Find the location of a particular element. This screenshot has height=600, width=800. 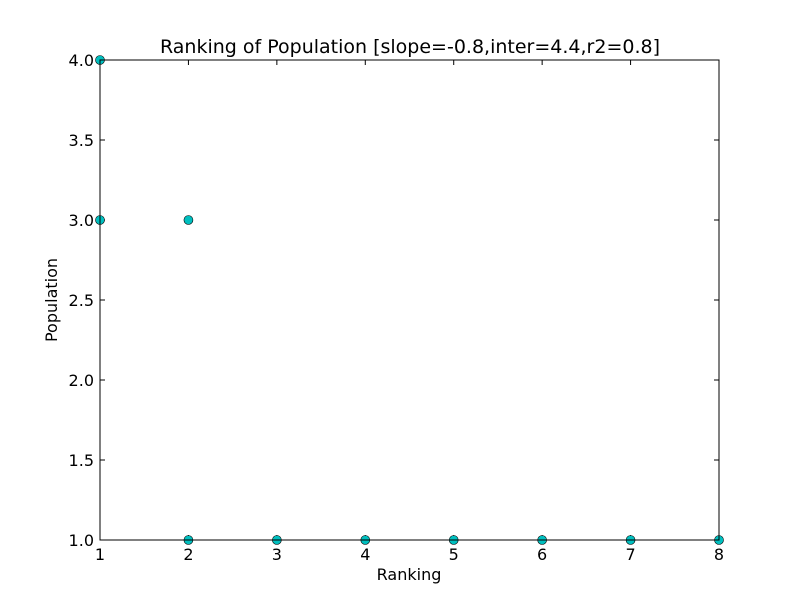

x-tick-label: 5 is located at coordinates (454, 554).